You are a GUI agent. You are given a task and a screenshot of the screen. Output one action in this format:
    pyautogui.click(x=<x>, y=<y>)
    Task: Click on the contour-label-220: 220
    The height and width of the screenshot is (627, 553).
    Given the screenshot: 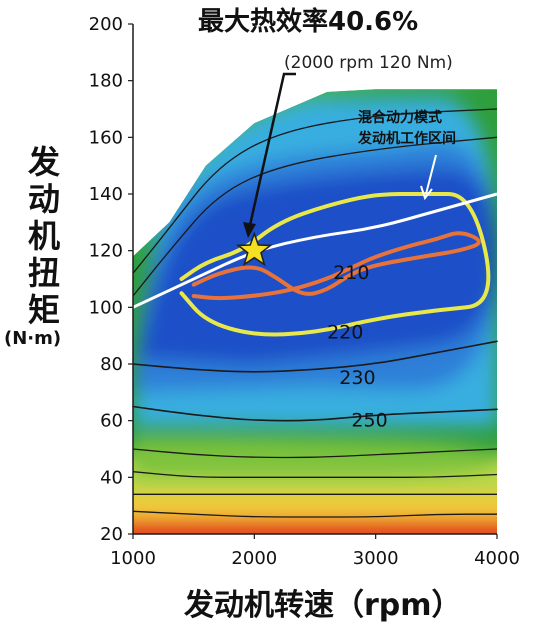 What is the action you would take?
    pyautogui.click(x=345, y=333)
    